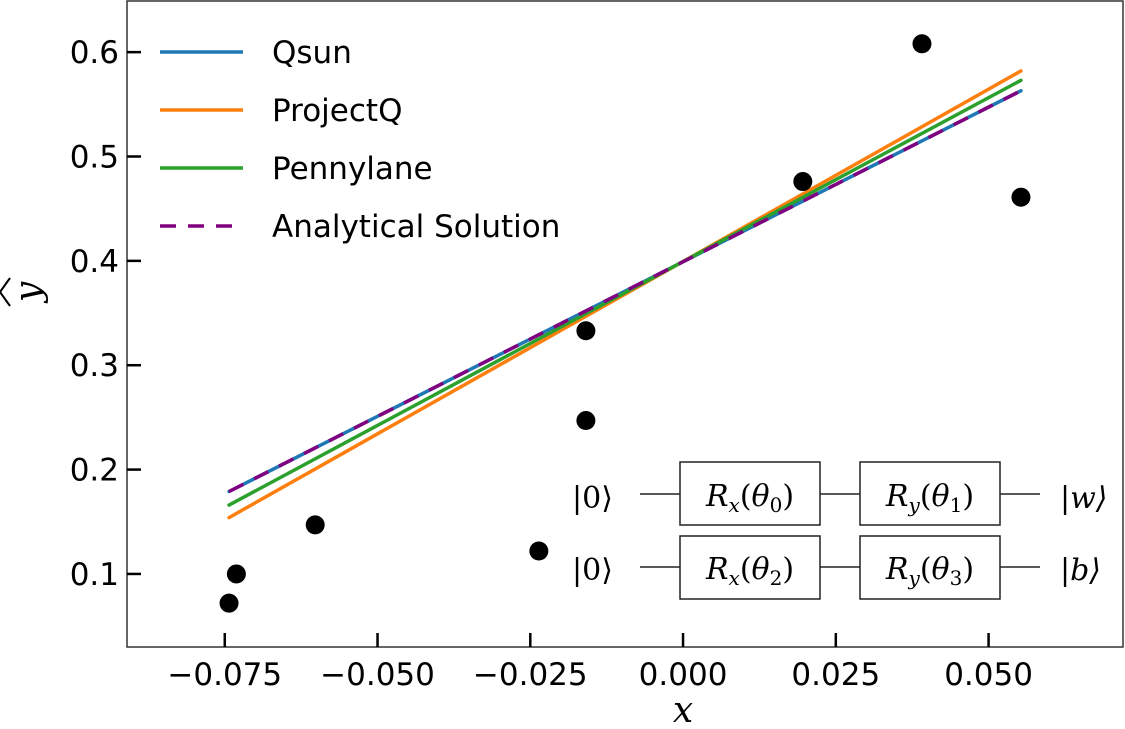 The image size is (1125, 729). What do you see at coordinates (592, 498) in the screenshot?
I see `row0-input-ket: |0⟩` at bounding box center [592, 498].